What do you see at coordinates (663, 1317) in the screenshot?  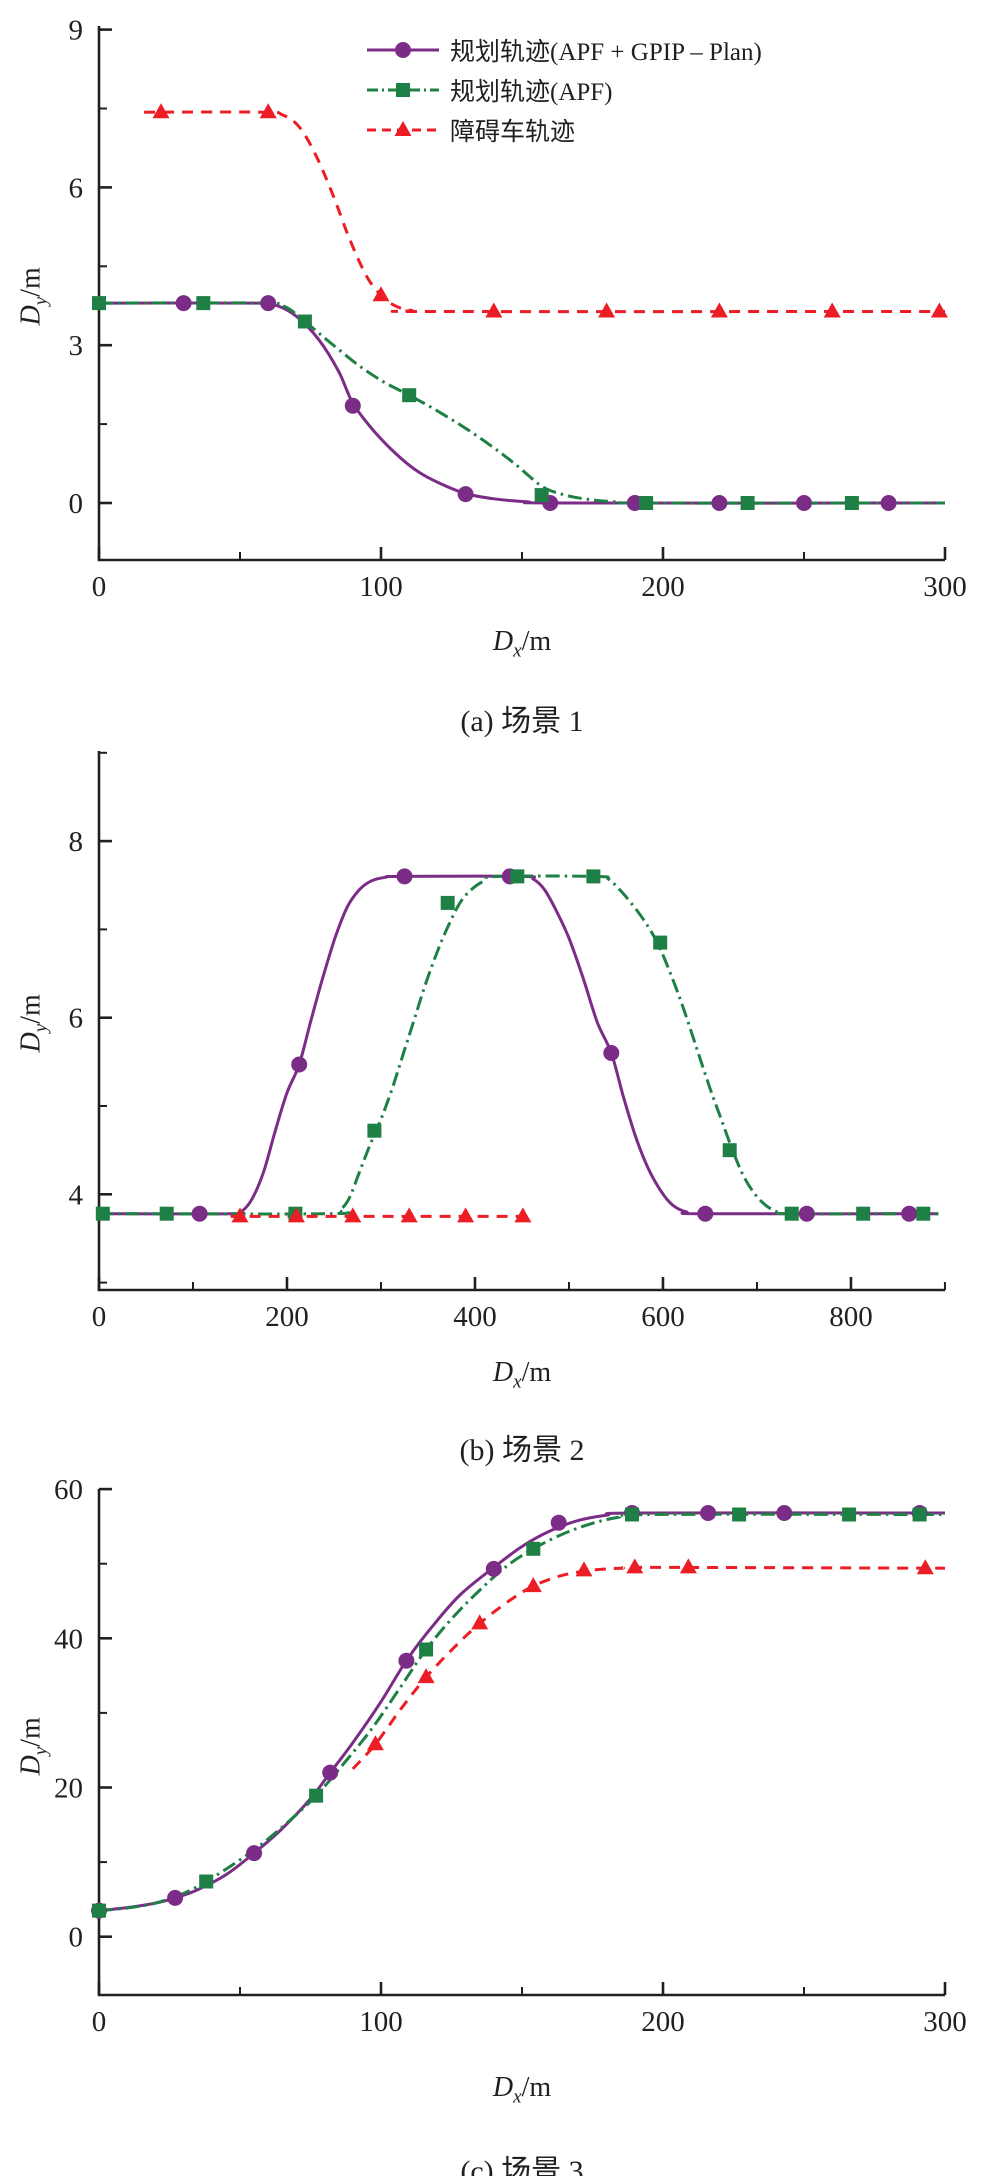 I see `x-tick-label: 600` at bounding box center [663, 1317].